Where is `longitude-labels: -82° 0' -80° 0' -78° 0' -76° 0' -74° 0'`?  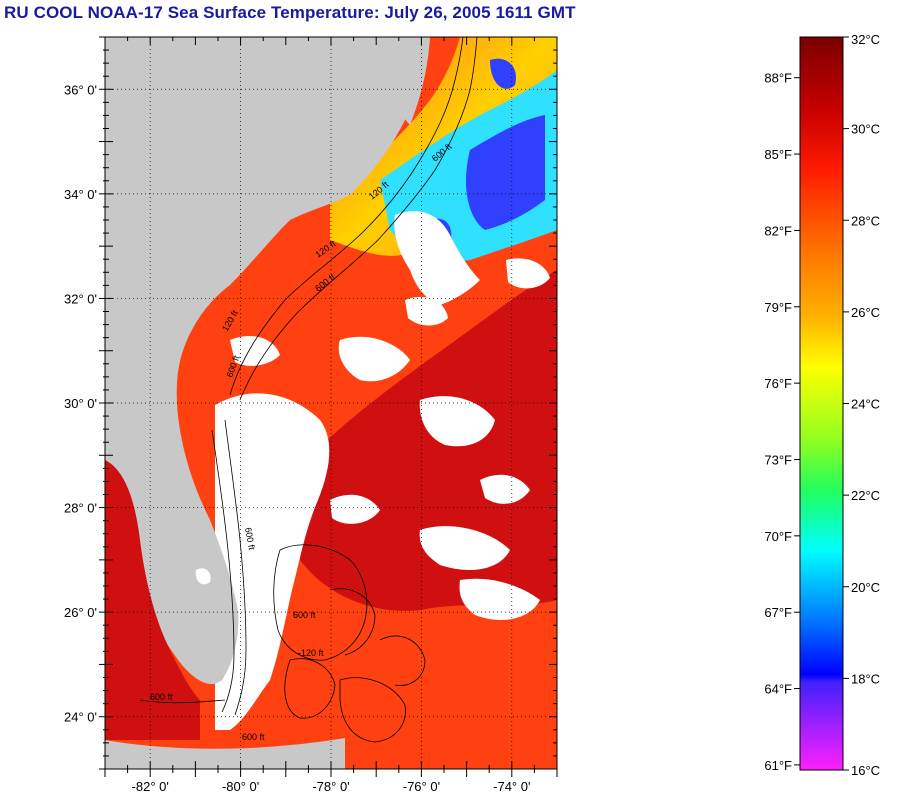
longitude-labels: -82° 0' -80° 0' -78° 0' -76° 0' -74° 0' is located at coordinates (331, 786).